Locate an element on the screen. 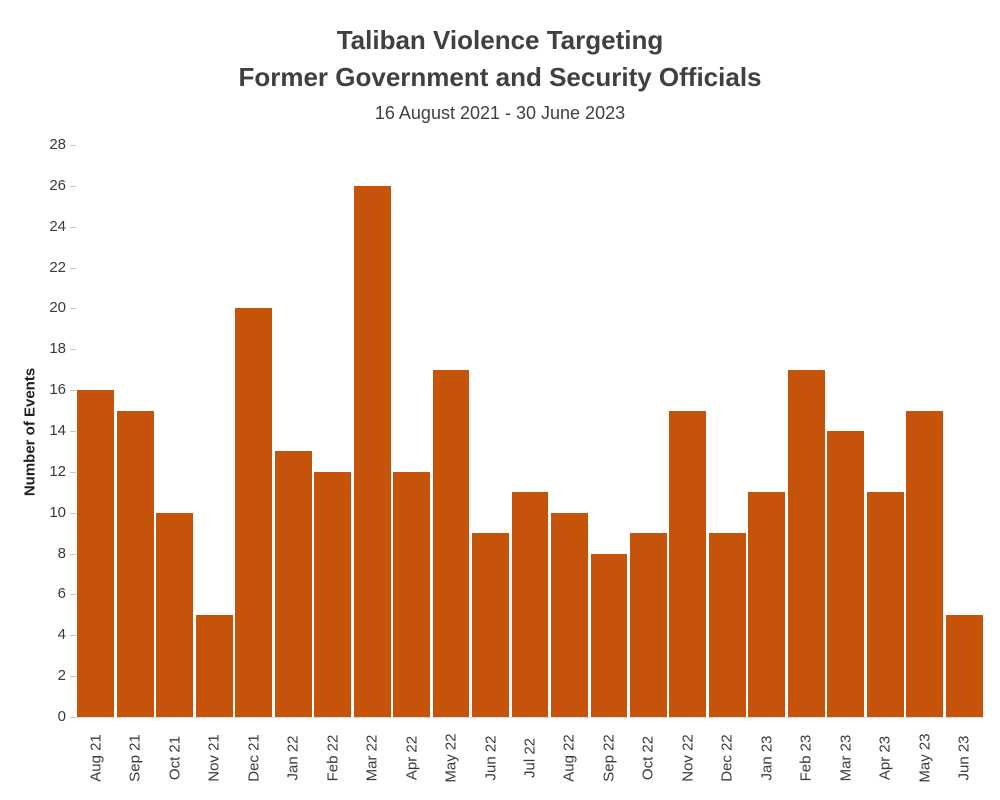  x-tick-label: Jan 23 is located at coordinates (767, 758).